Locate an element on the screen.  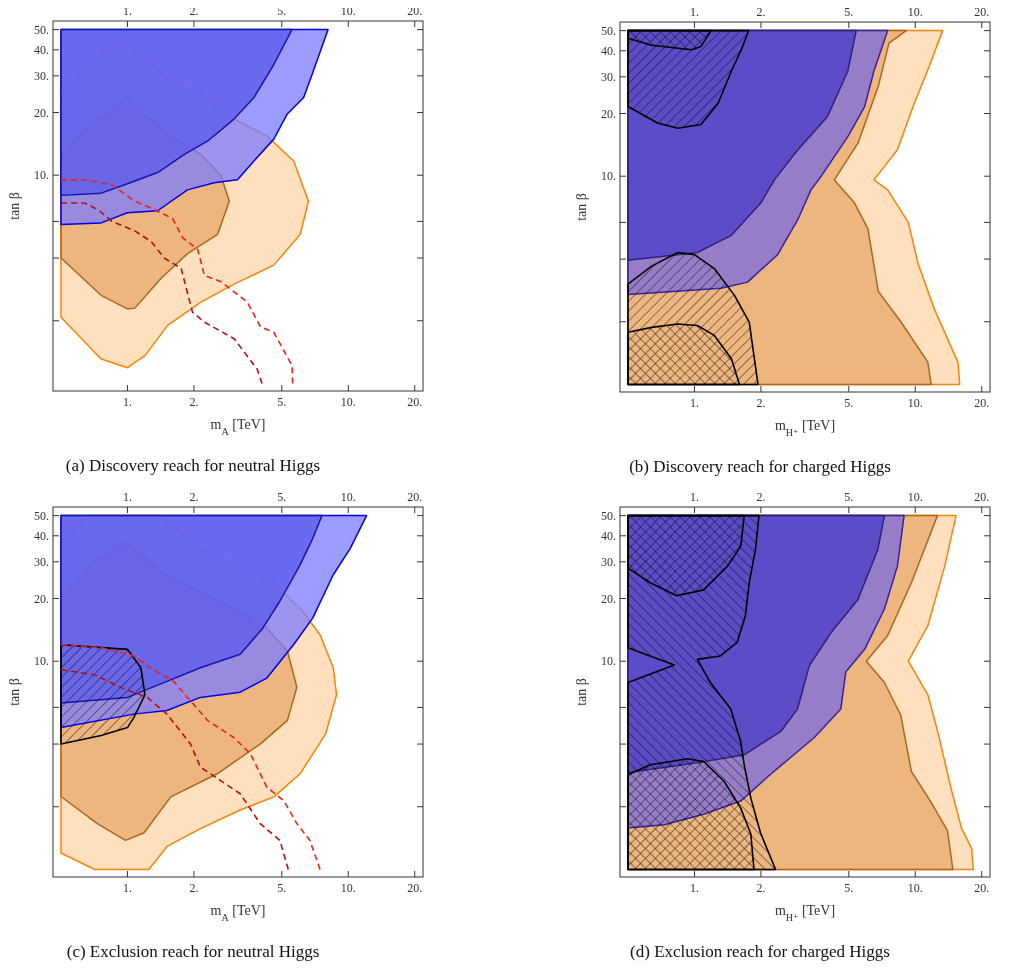
text: (d) Exclusion reach for charged Higgs is located at coordinates (760, 951).